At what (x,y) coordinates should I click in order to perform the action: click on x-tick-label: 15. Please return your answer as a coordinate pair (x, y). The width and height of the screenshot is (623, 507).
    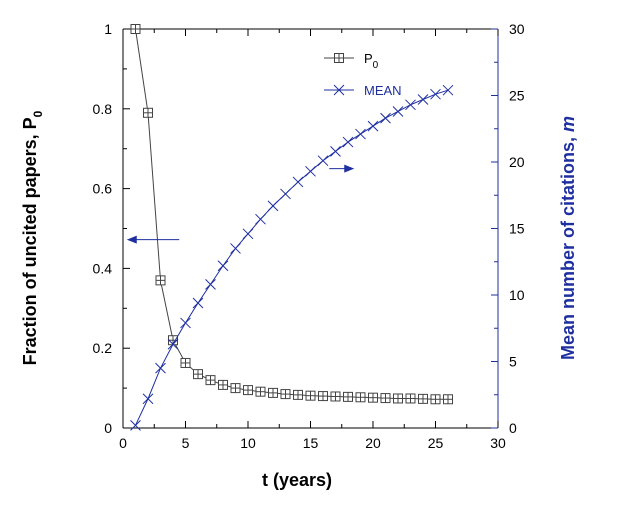
    Looking at the image, I should click on (311, 443).